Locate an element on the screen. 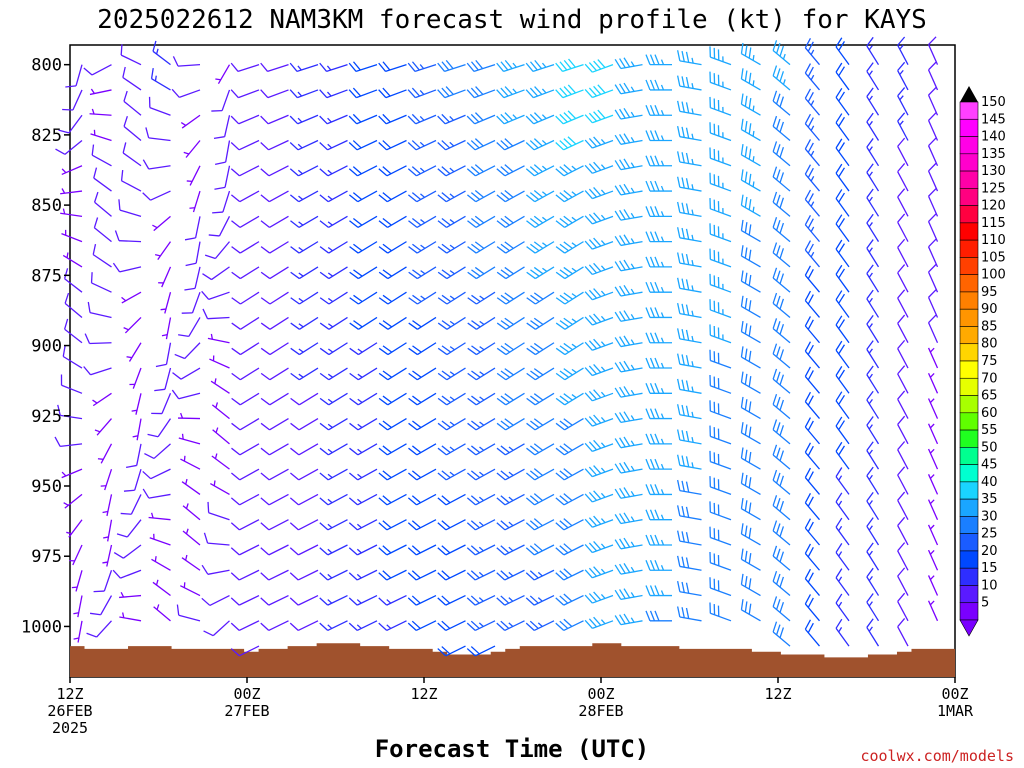 Image resolution: width=1024 pixels, height=768 pixels. y-tick-label: 975 is located at coordinates (46, 557).